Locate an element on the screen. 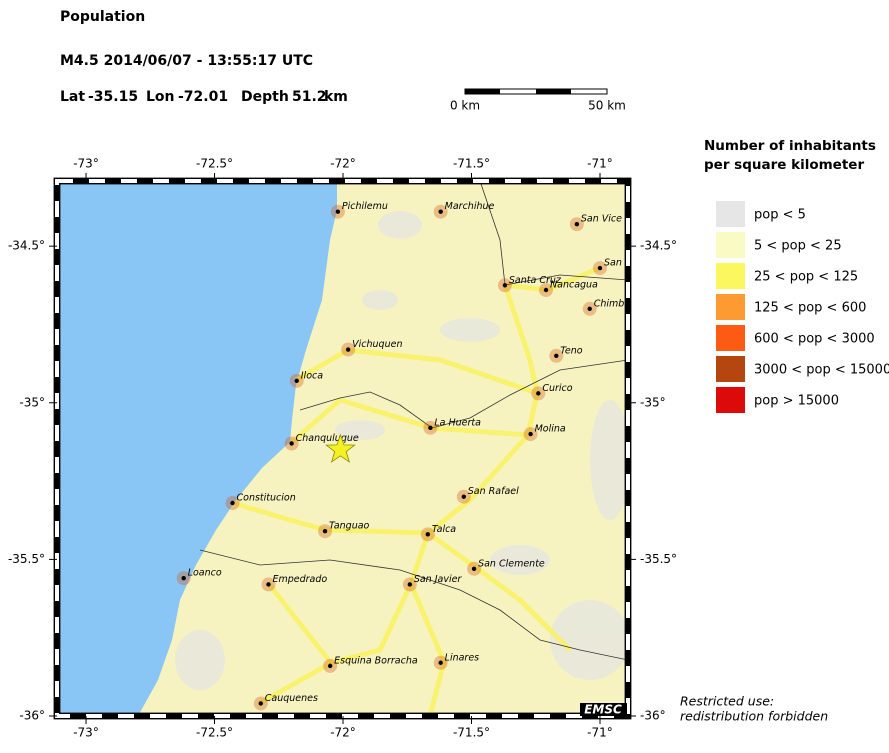 The image size is (889, 753). city-label: Curico is located at coordinates (557, 388).